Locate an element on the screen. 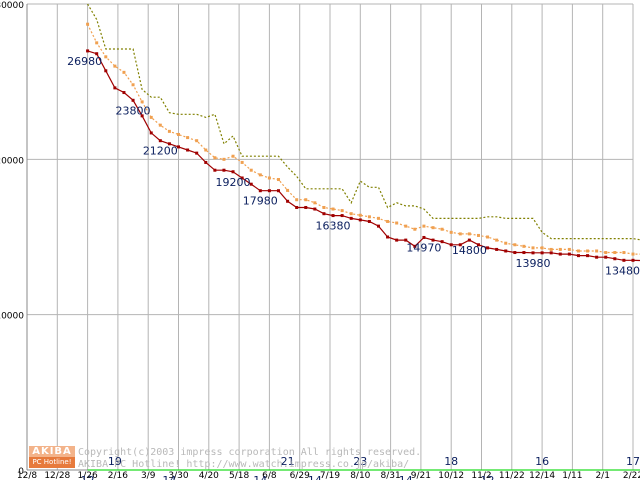 The width and height of the screenshot is (640, 480). min_price-data-label: 17980 is located at coordinates (260, 201).